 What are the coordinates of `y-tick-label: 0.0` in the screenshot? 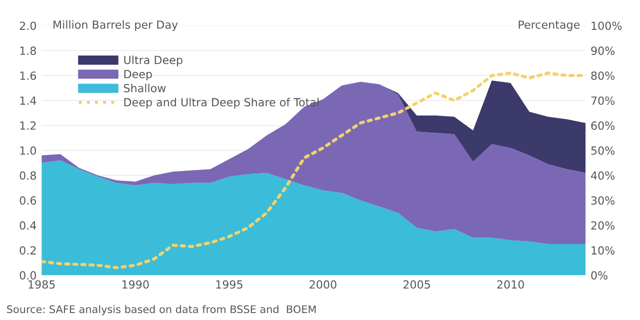 It's located at (28, 275).